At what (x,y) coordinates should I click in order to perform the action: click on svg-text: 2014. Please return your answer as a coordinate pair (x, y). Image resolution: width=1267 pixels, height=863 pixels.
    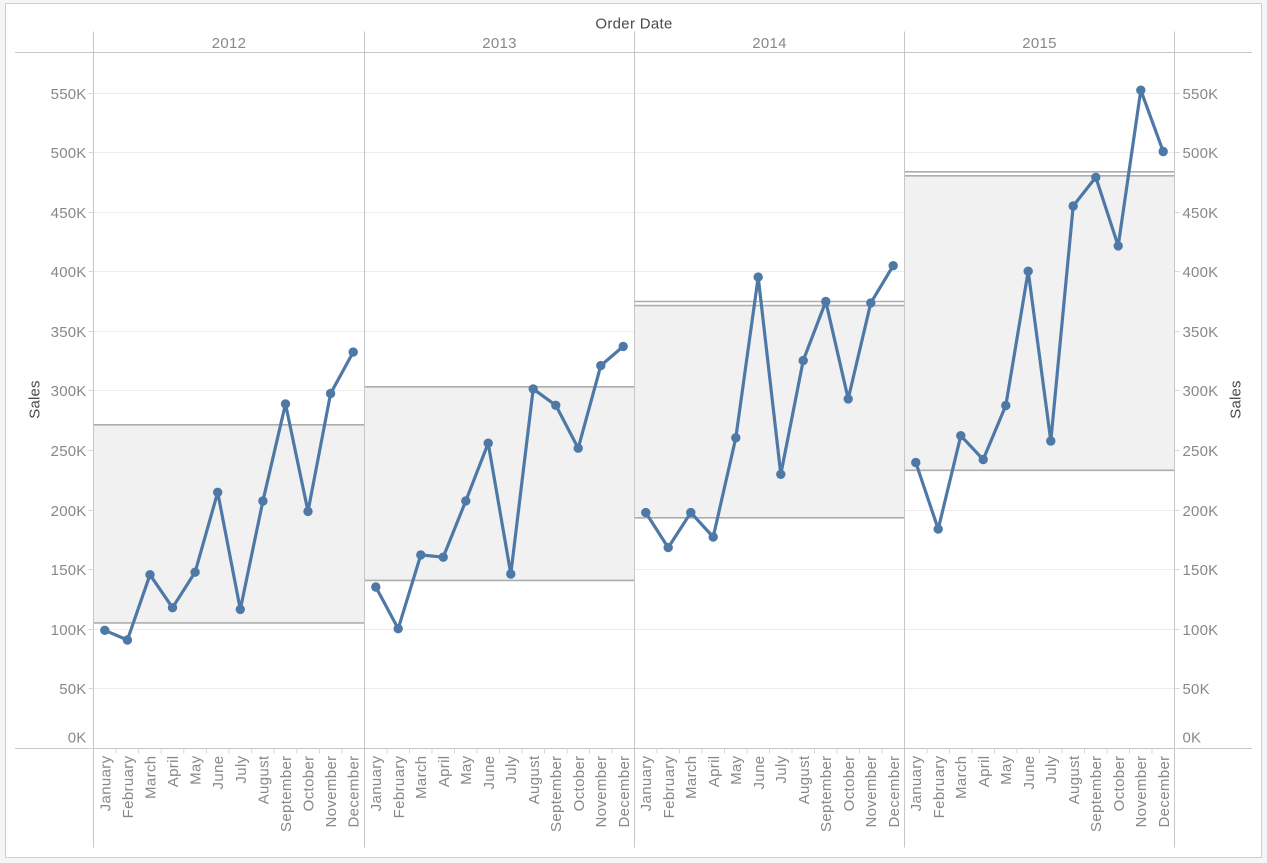
    Looking at the image, I should click on (769, 43).